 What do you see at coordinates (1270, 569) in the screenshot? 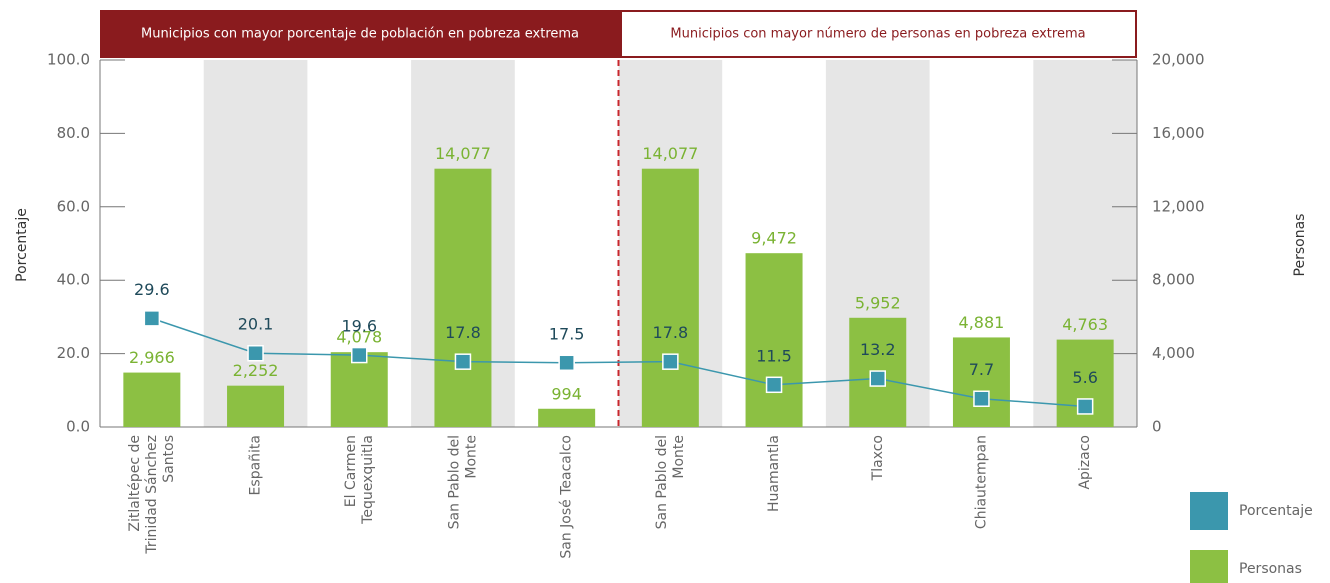
I see `legend-label: Personas` at bounding box center [1270, 569].